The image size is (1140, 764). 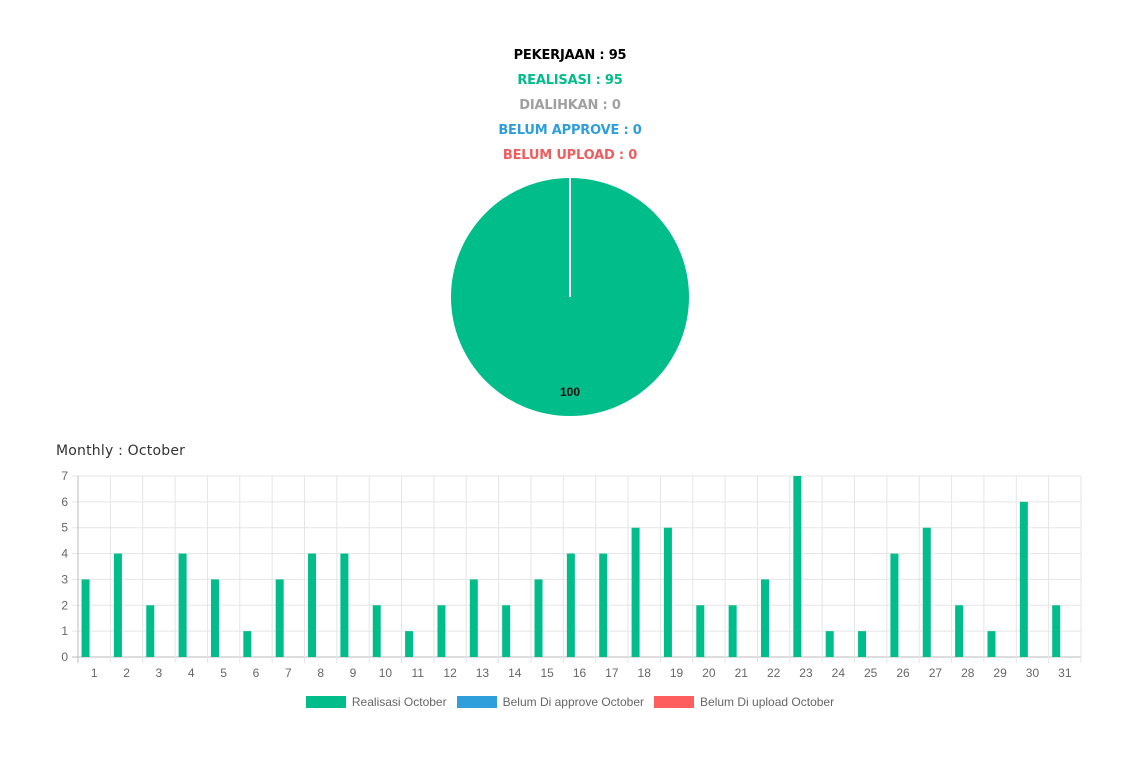 What do you see at coordinates (288, 673) in the screenshot?
I see `x-tick-label: 7` at bounding box center [288, 673].